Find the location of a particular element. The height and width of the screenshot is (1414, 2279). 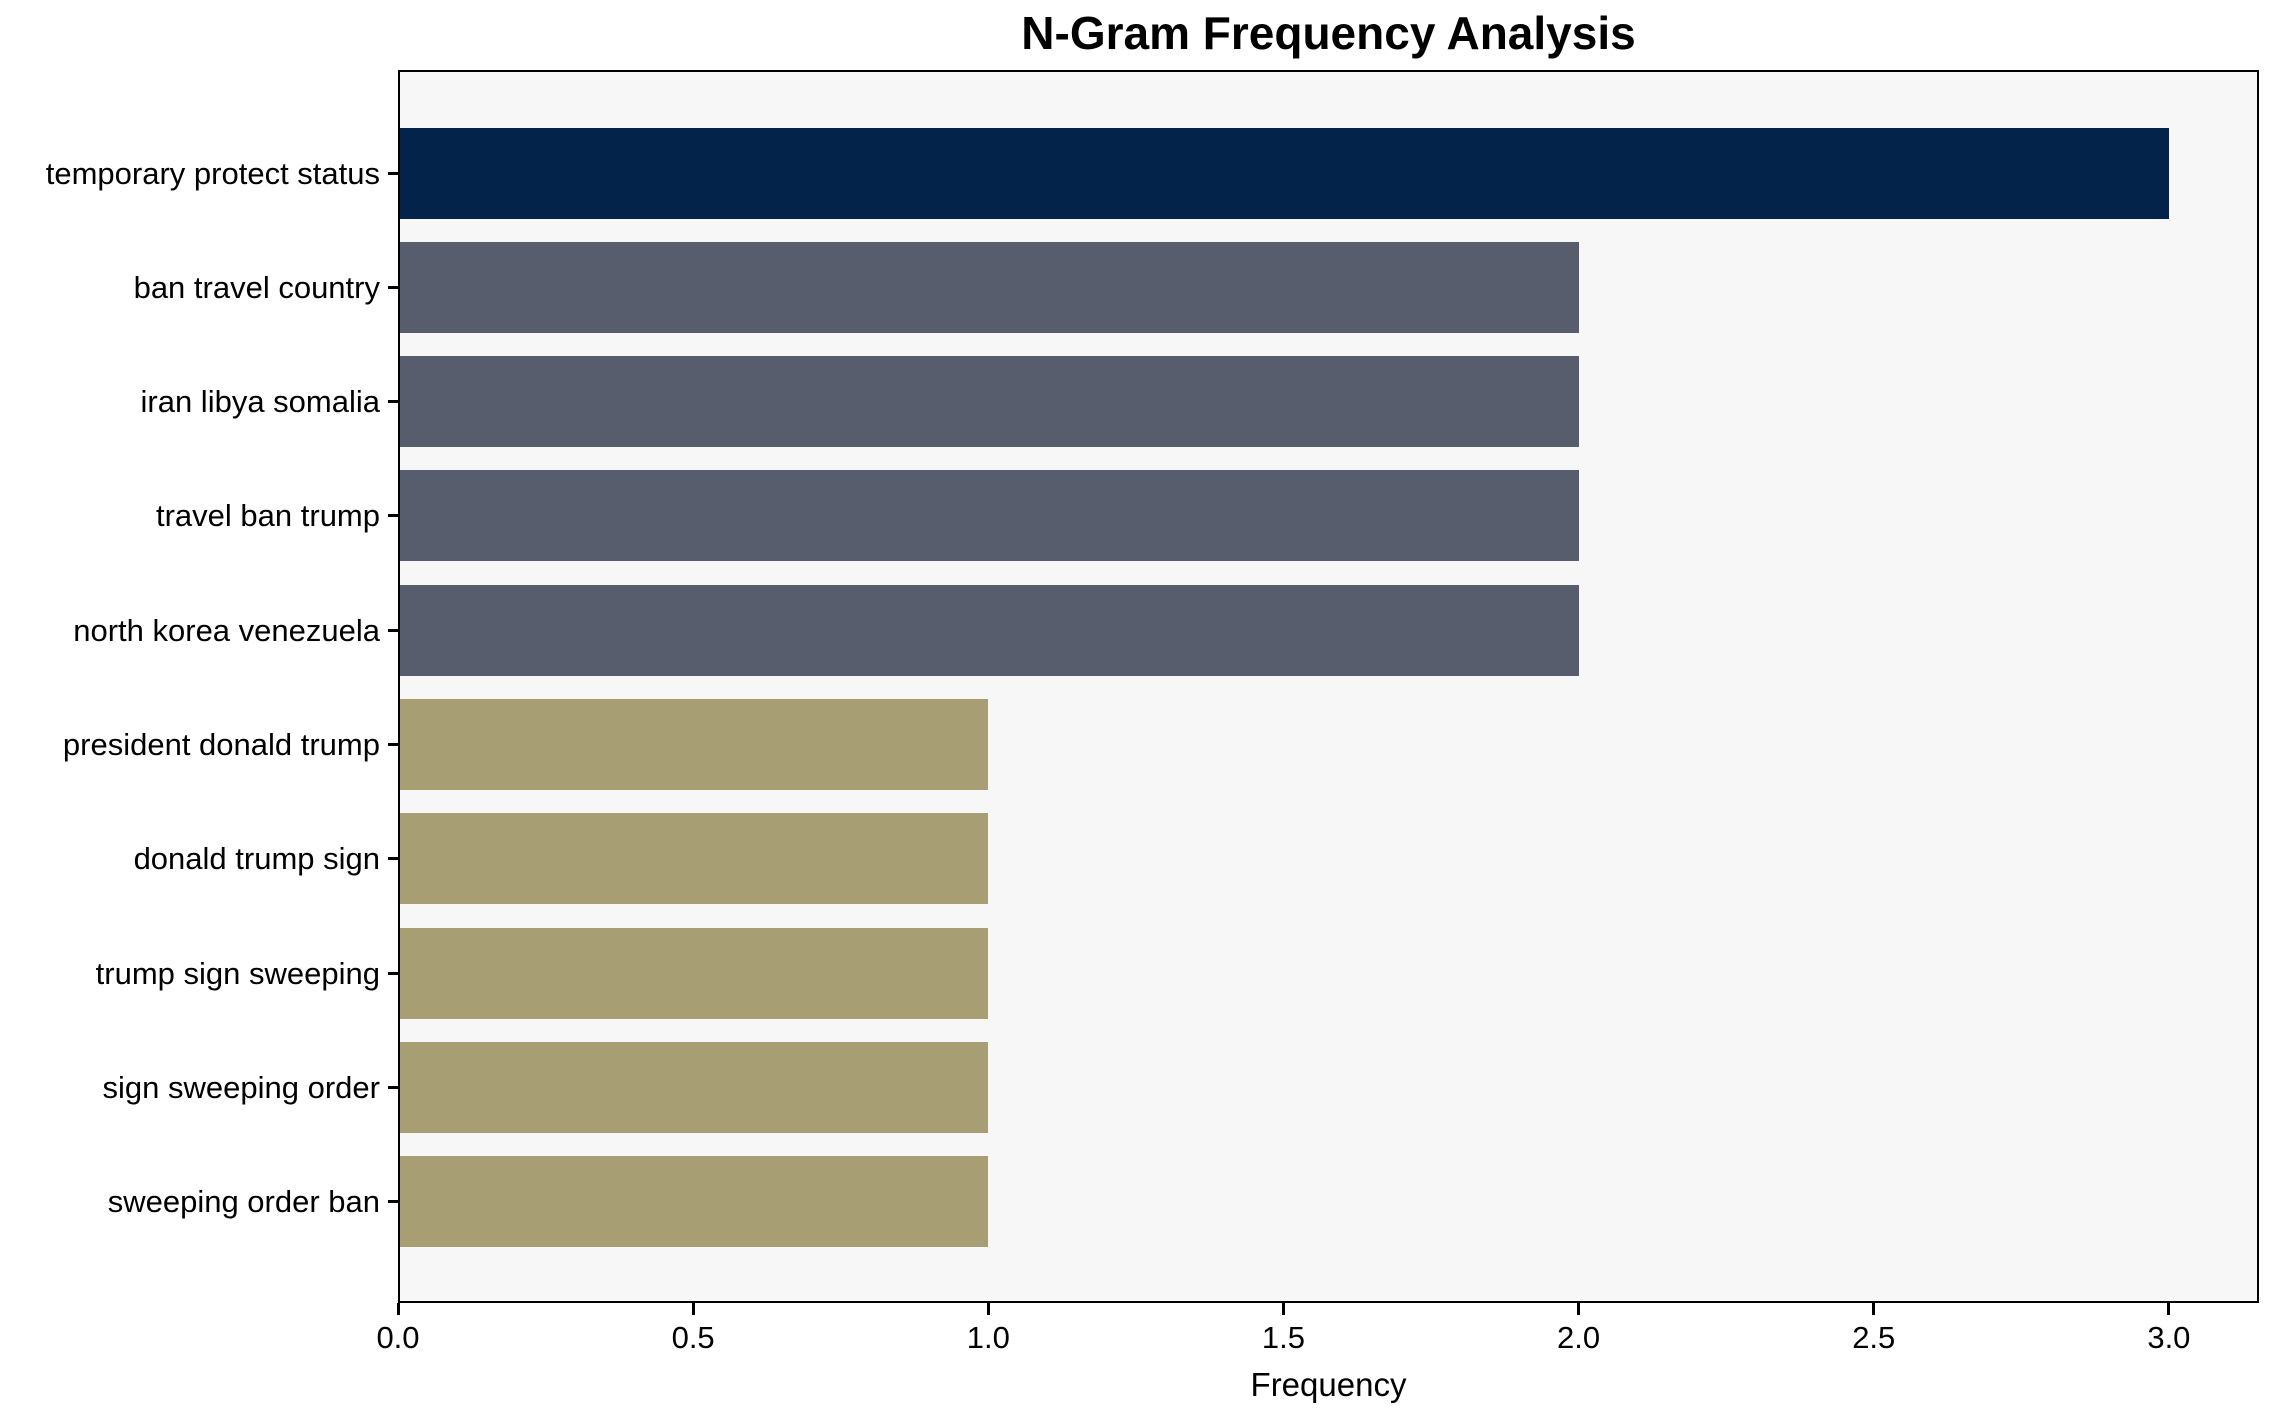

y-tick-label: donald trump sign is located at coordinates (256, 859).